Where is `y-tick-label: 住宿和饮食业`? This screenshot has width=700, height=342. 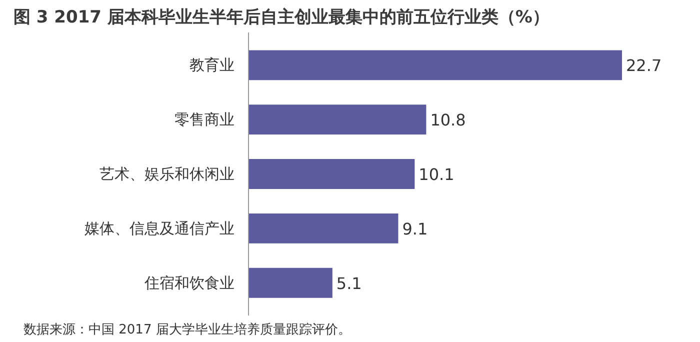 y-tick-label: 住宿和饮食业 is located at coordinates (189, 283).